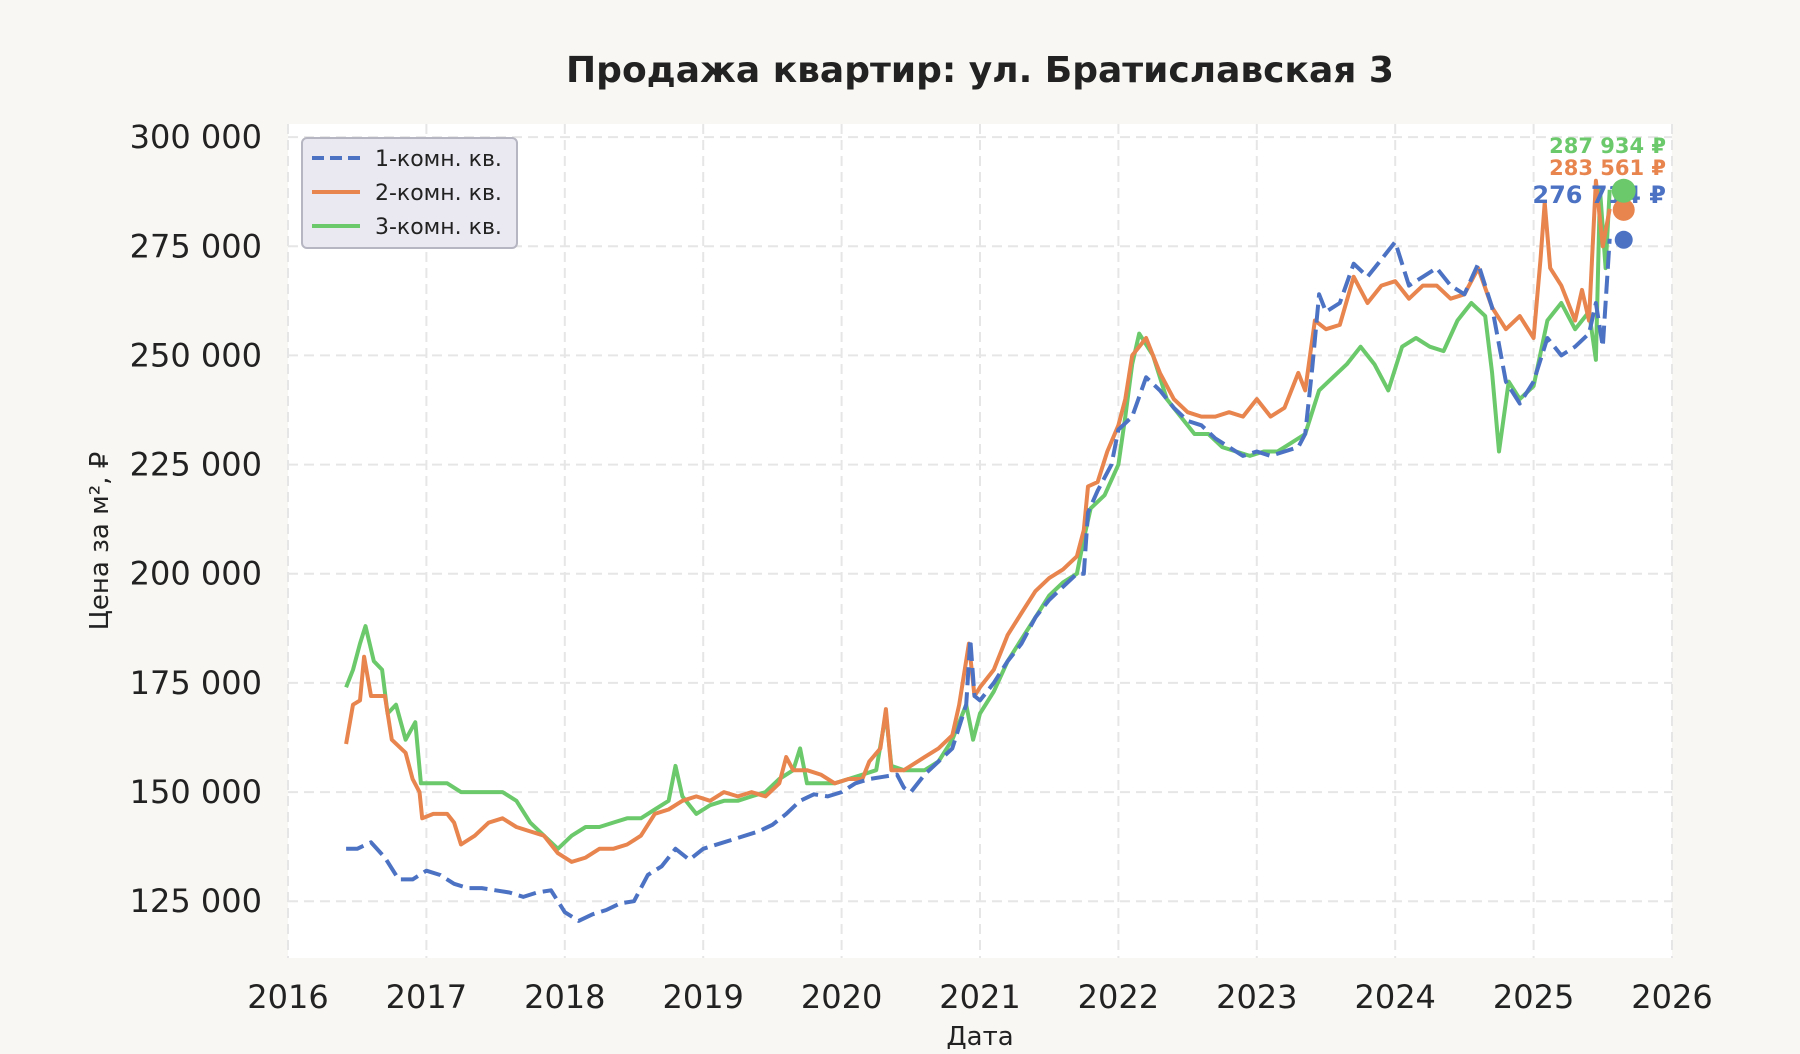 This screenshot has height=1054, width=1800. I want to click on x-tick-label: 2016, so click(287, 997).